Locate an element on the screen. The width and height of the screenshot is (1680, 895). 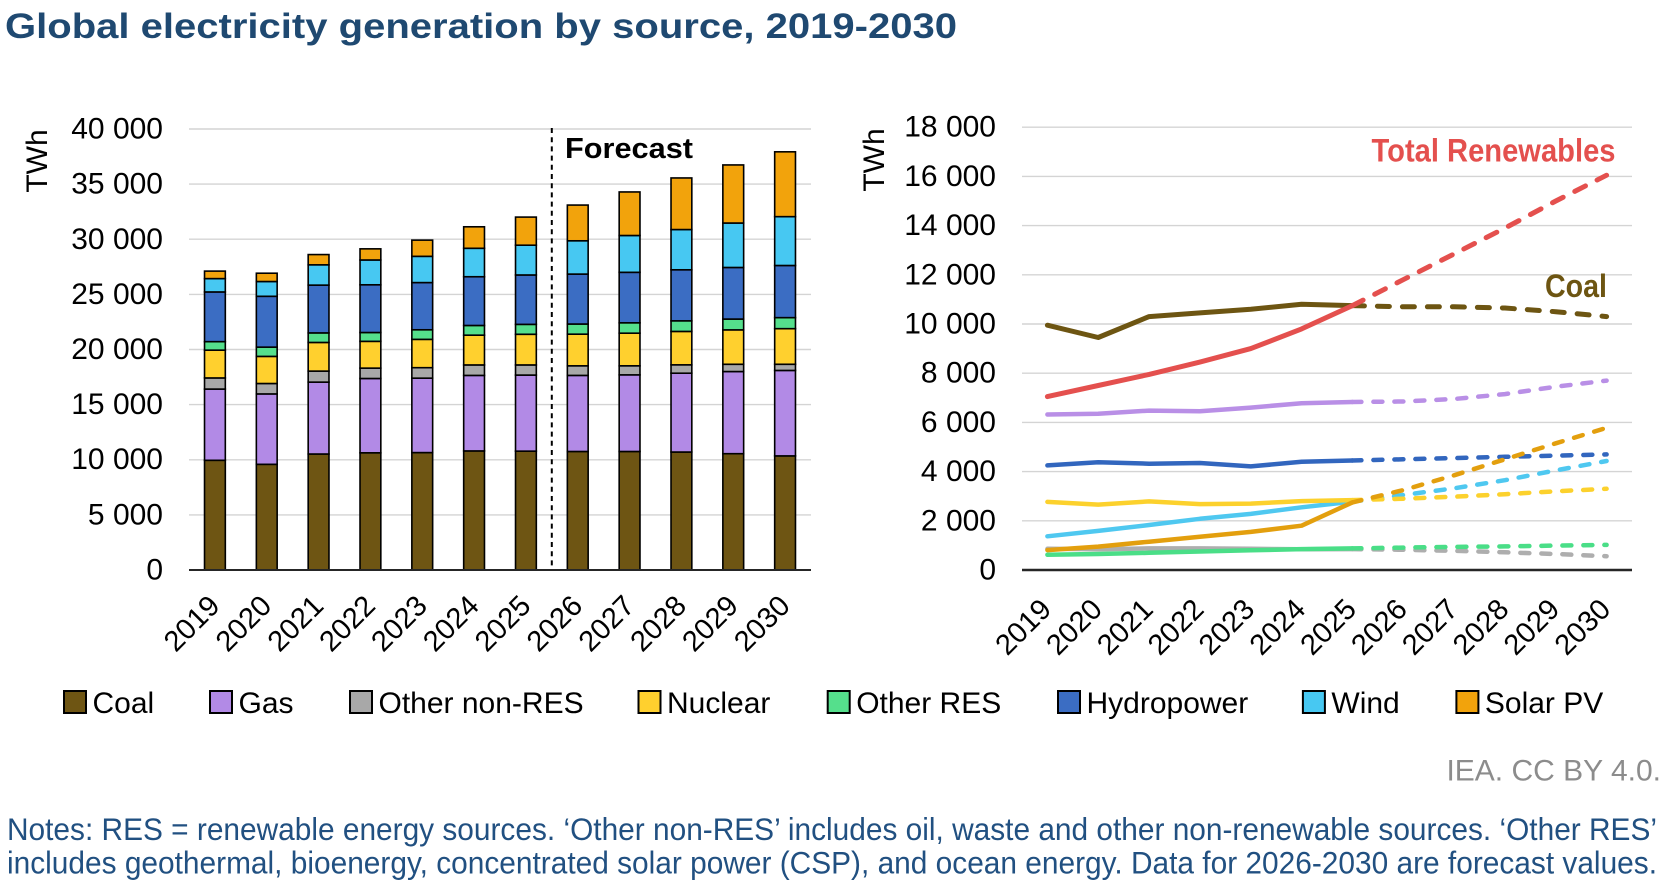
svg-text: 4 000 is located at coordinates (958, 471).